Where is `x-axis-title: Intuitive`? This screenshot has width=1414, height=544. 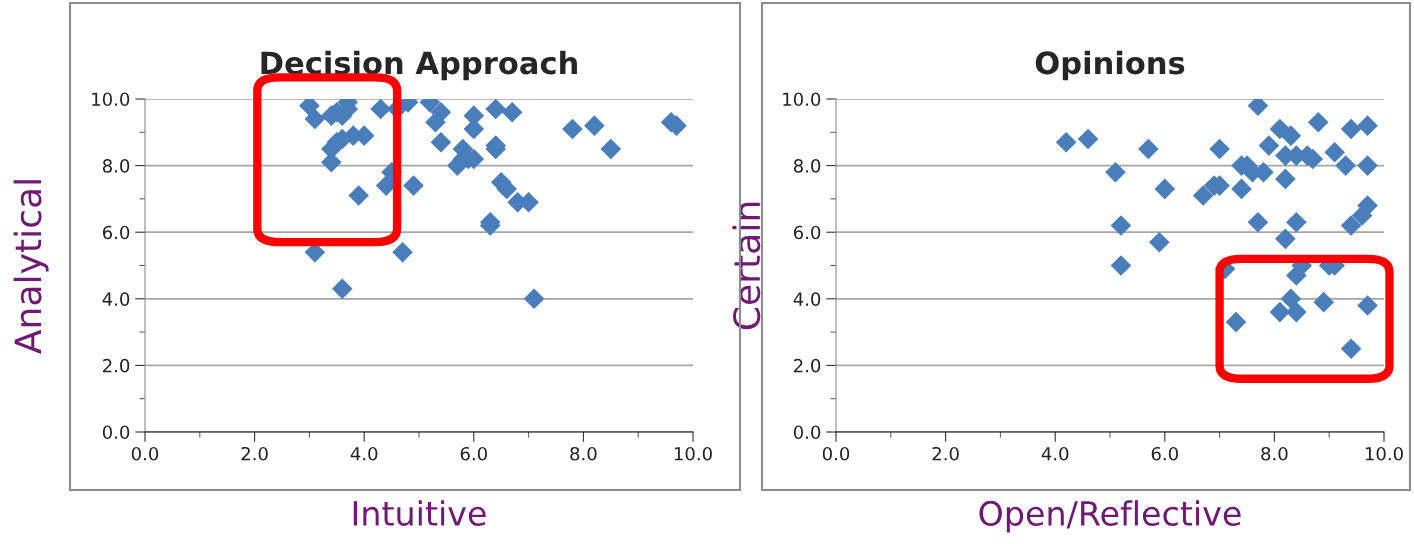
x-axis-title: Intuitive is located at coordinates (419, 513).